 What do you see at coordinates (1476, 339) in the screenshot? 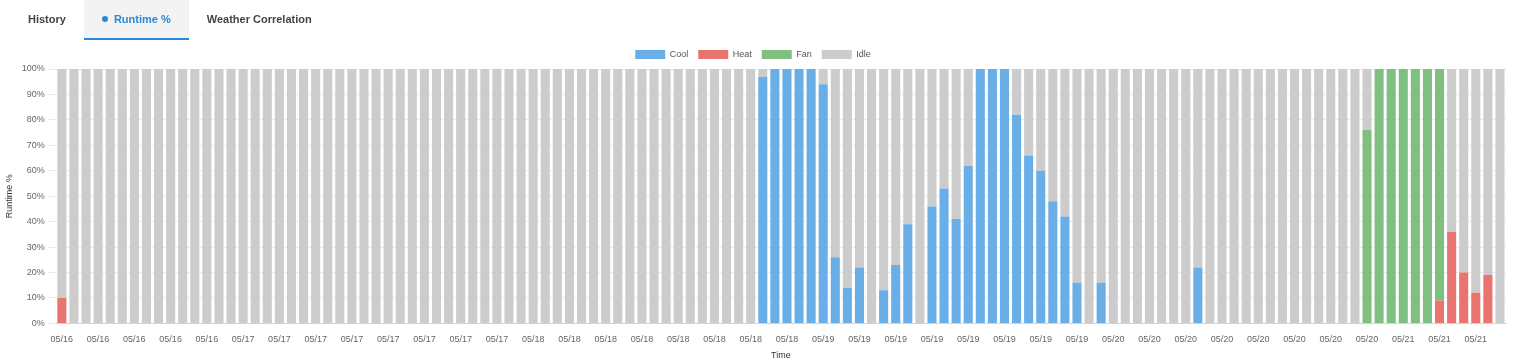
I see `x-tick-label: 05/21` at bounding box center [1476, 339].